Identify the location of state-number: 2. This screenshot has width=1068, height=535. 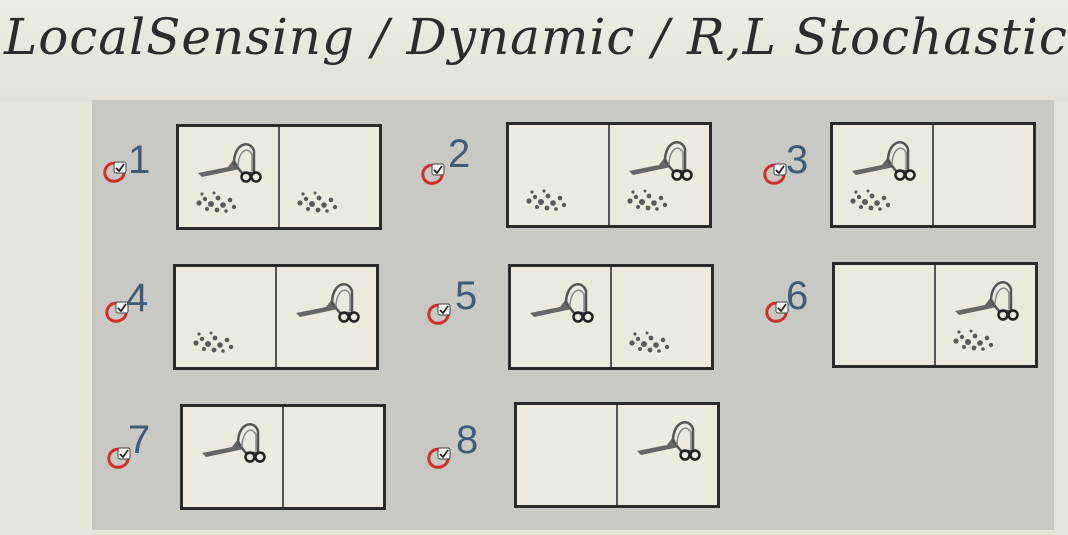
(459, 154).